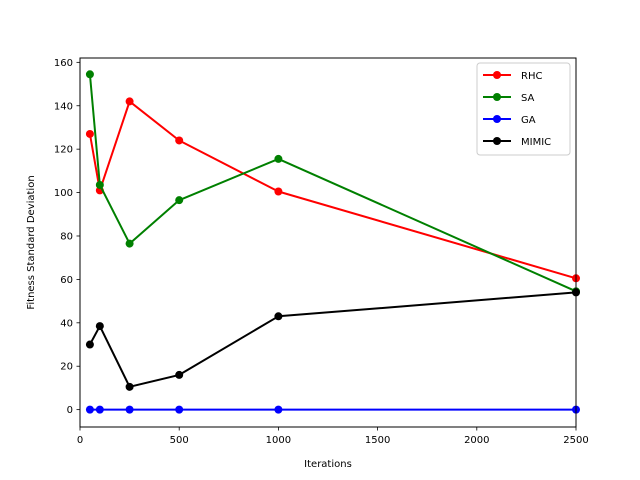 Image resolution: width=640 pixels, height=480 pixels. Describe the element at coordinates (63, 150) in the screenshot. I see `y-tick-label: 120` at that location.